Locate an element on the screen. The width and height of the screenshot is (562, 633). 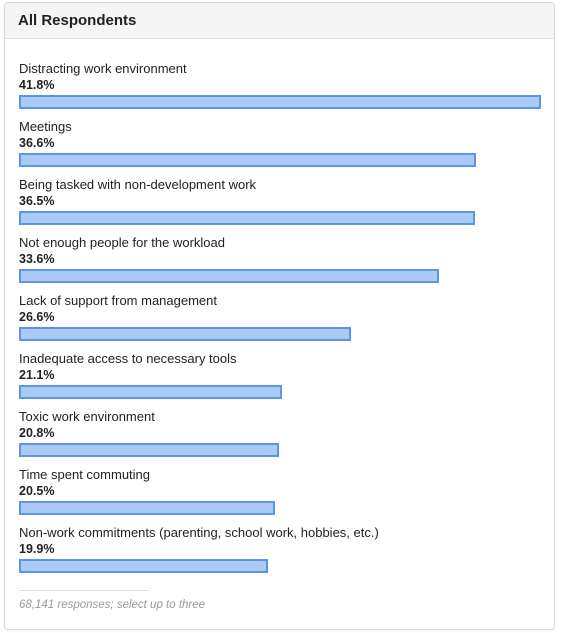
data-label: 33.6% is located at coordinates (37, 259).